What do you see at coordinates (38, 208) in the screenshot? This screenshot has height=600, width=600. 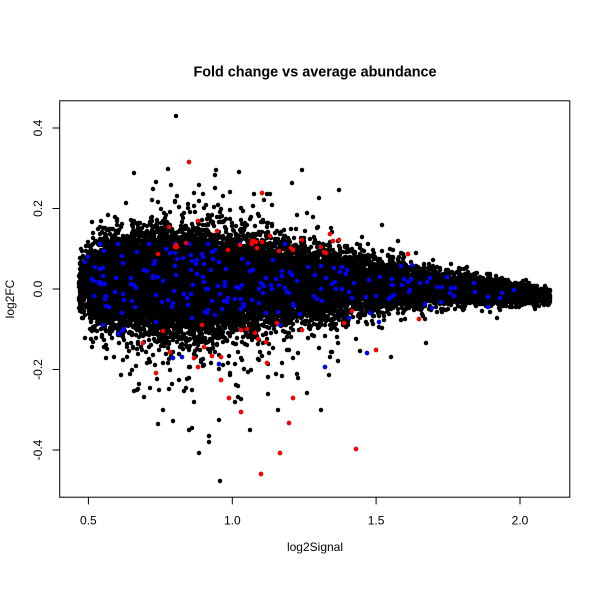 I see `svg-text: 0.2` at bounding box center [38, 208].